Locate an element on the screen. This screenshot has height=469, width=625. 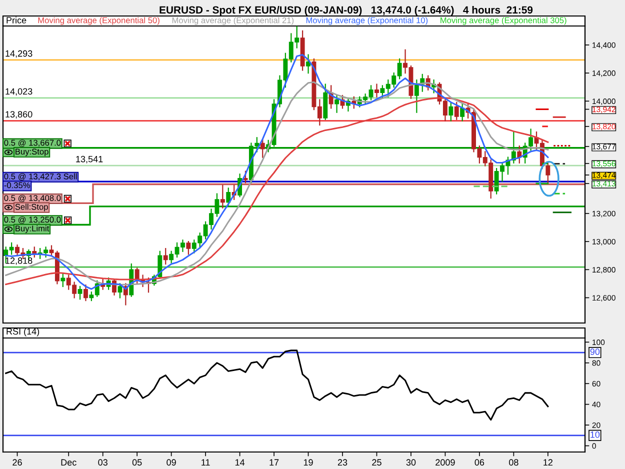
ref-line-label: 90 is located at coordinates (595, 351).